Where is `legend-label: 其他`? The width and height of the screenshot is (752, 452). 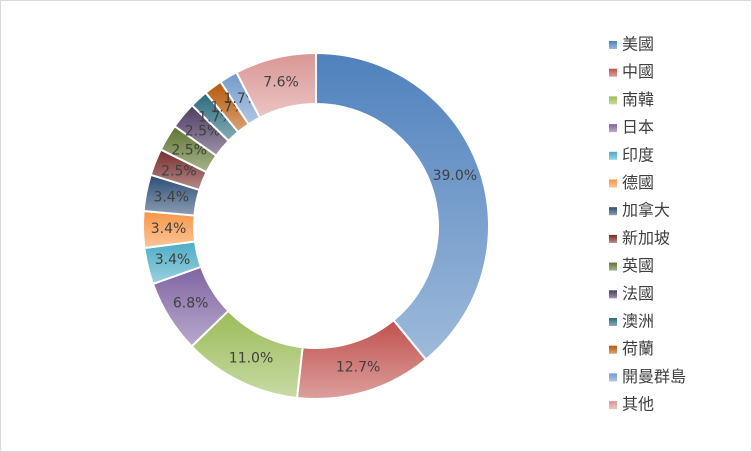 legend-label: 其他 is located at coordinates (638, 404).